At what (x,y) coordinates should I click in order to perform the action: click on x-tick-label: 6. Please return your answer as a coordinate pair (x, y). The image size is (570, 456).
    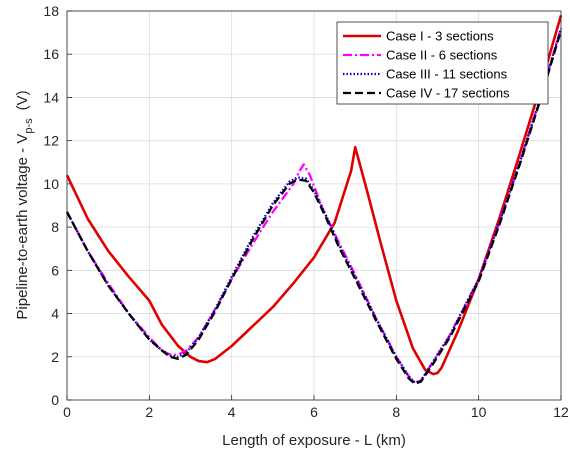
    Looking at the image, I should click on (314, 412).